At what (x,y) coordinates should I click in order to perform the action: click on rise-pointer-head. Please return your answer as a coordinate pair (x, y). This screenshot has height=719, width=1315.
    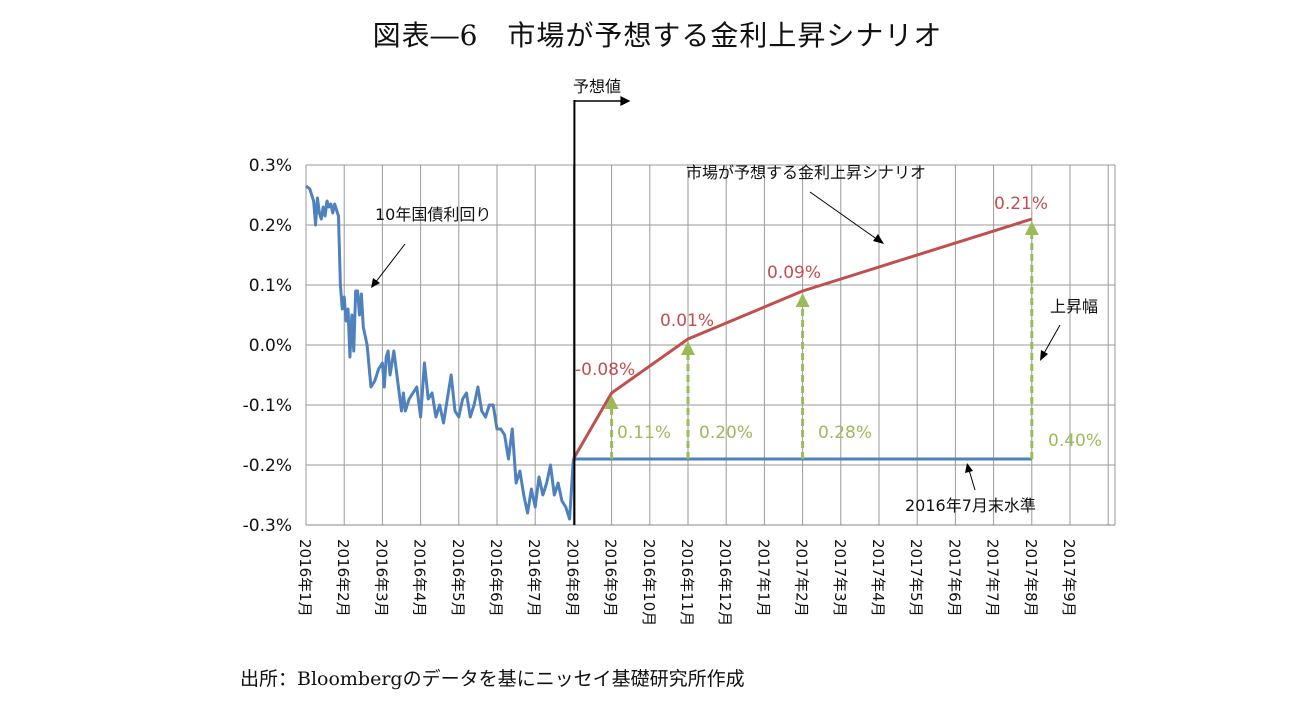
    Looking at the image, I should click on (1044, 355).